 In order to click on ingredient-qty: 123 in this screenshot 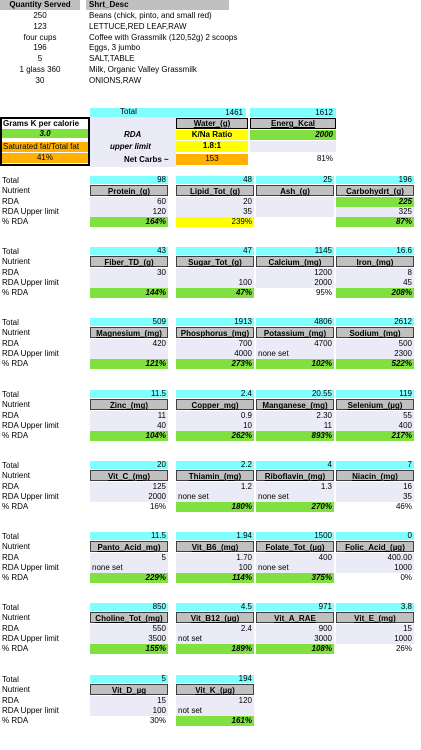, I will do `click(40, 26)`.